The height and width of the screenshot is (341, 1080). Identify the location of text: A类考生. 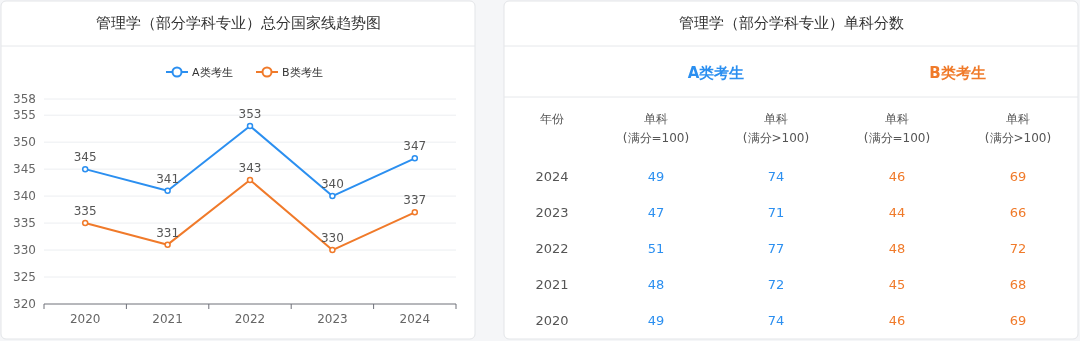
(716, 73).